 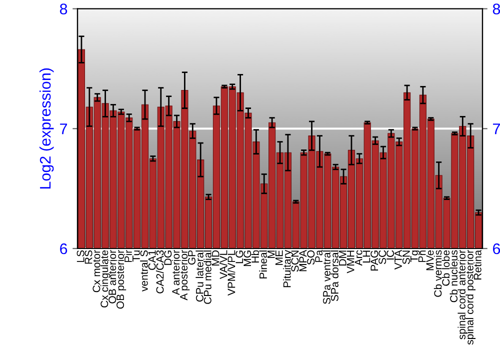 What do you see at coordinates (496, 129) in the screenshot?
I see `y2-tick-label: 7` at bounding box center [496, 129].